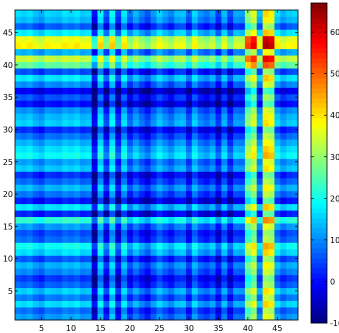  What do you see at coordinates (332, 281) in the screenshot?
I see `colorbar-tick-label: 0` at bounding box center [332, 281].